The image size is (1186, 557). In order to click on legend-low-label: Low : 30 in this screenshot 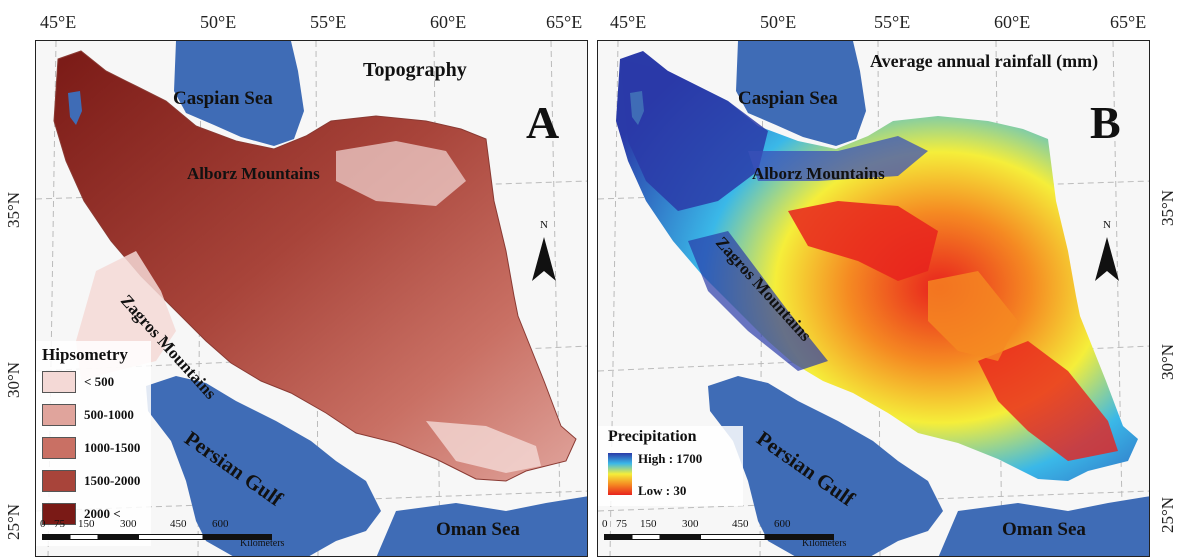, I will do `click(662, 490)`.